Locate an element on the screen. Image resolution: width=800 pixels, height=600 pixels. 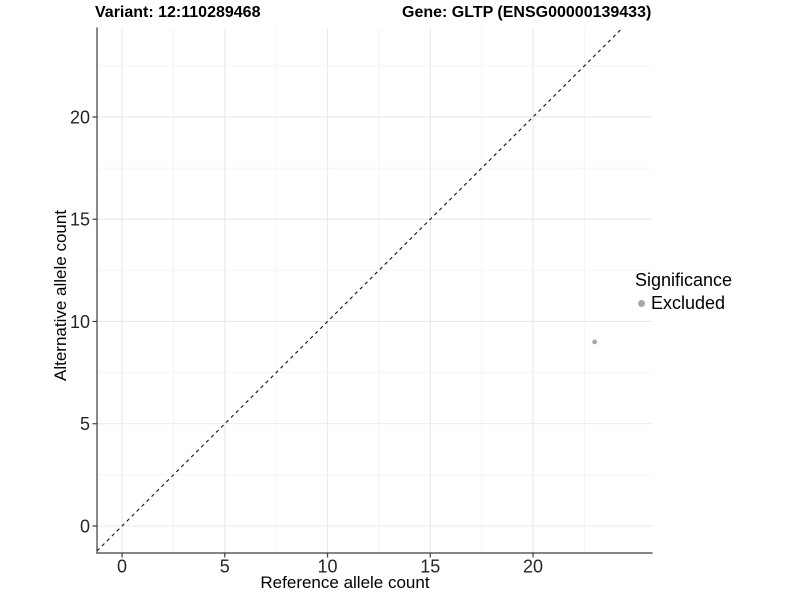
variant-title: Variant: 12:110289468 is located at coordinates (178, 12).